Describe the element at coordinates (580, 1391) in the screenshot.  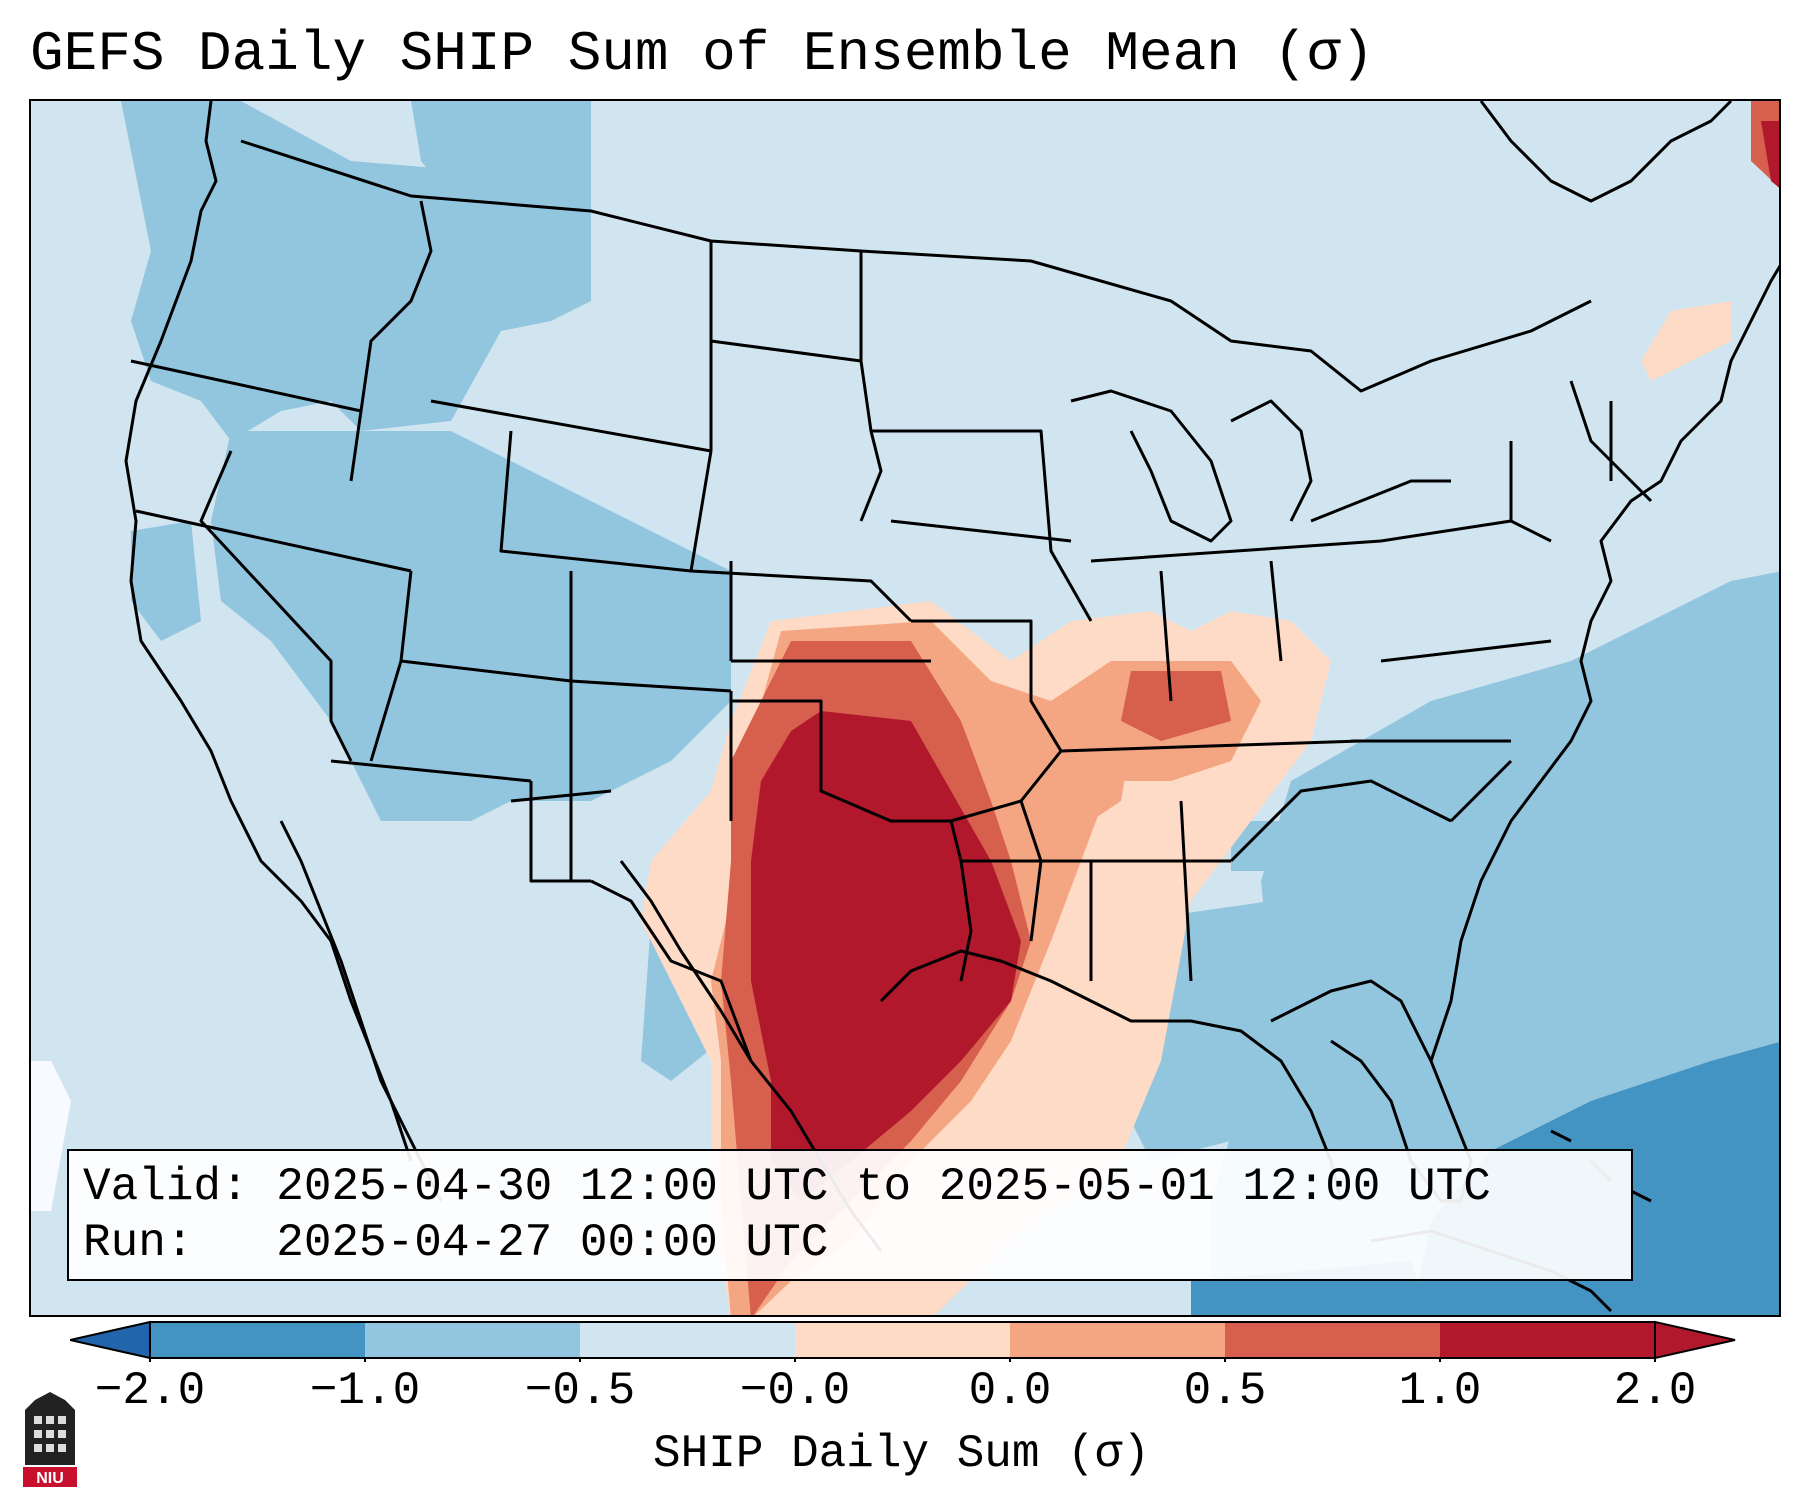
I see `colorbar-tick-label: −0.5` at that location.